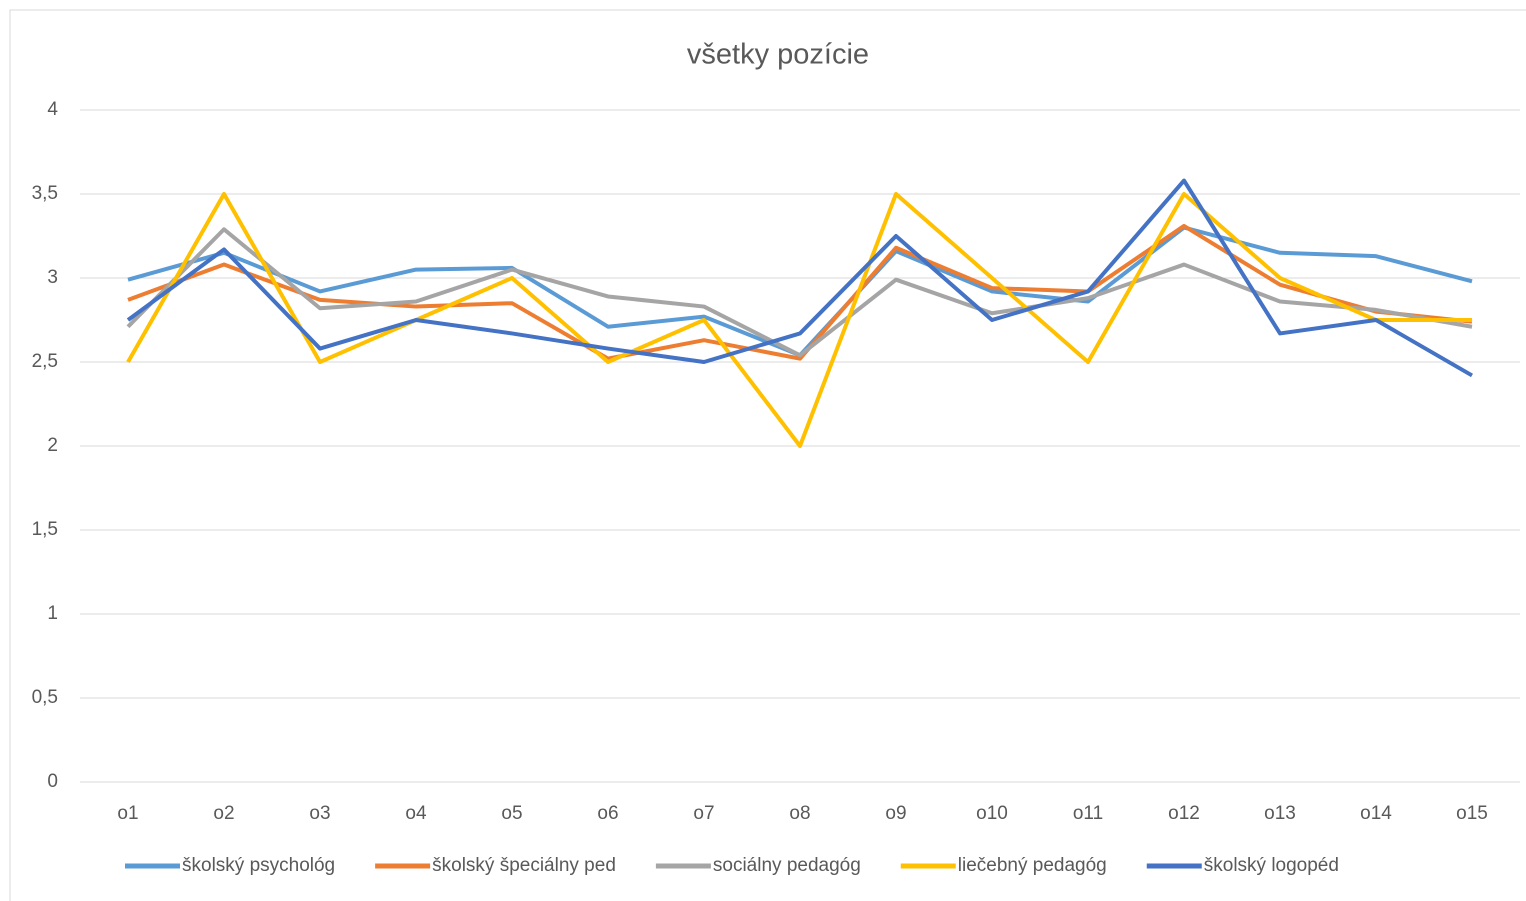 Image resolution: width=1526 pixels, height=901 pixels. What do you see at coordinates (45, 361) in the screenshot?
I see `y-tick-label: 2,5` at bounding box center [45, 361].